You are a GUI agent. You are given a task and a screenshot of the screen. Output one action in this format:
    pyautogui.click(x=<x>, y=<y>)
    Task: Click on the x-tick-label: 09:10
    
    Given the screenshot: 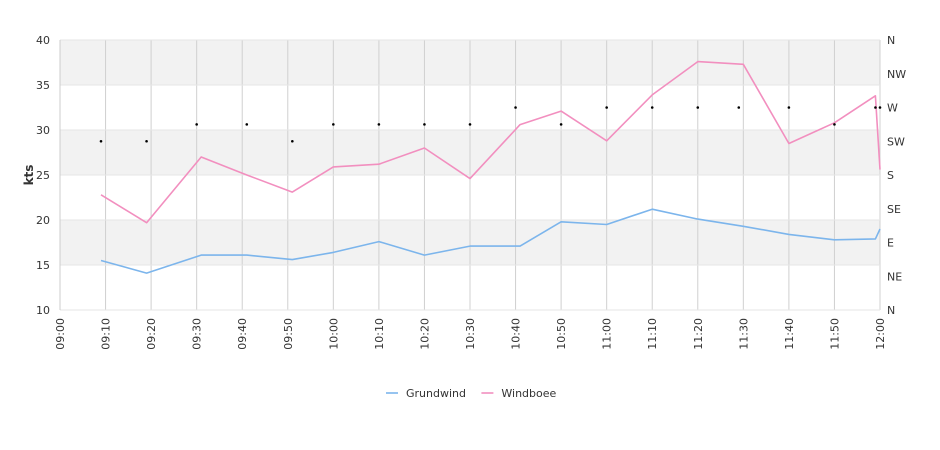 What is the action you would take?
    pyautogui.click(x=106, y=334)
    